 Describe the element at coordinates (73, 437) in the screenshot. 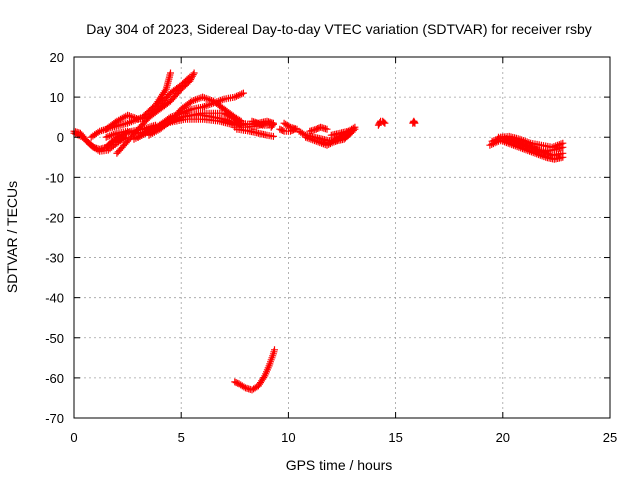

I see `x-tick-label: 0` at that location.